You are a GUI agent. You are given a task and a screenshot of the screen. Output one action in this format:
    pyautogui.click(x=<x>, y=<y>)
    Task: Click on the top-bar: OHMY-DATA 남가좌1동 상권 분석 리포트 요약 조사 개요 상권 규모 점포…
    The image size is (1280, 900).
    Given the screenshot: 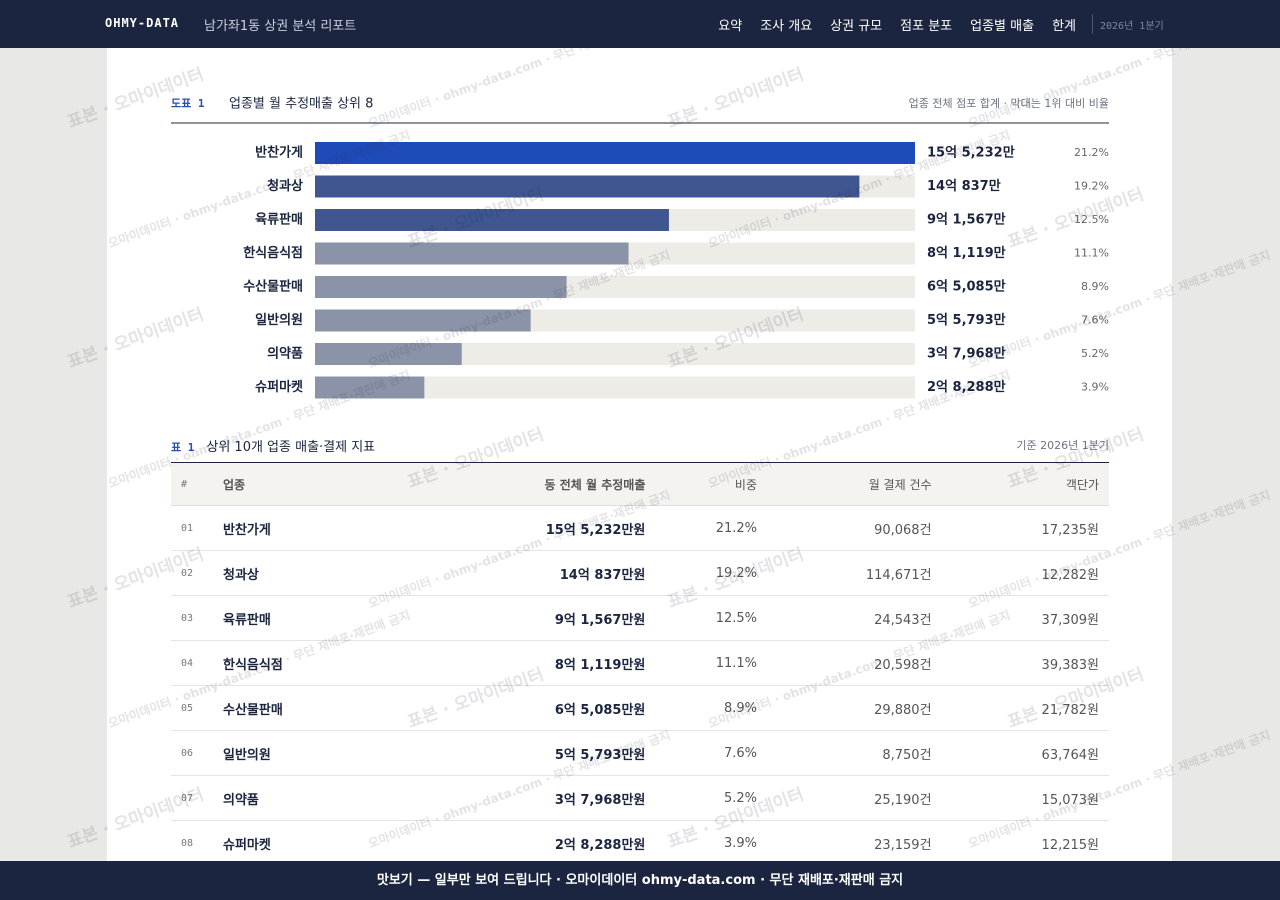 What is the action you would take?
    pyautogui.click(x=640, y=24)
    